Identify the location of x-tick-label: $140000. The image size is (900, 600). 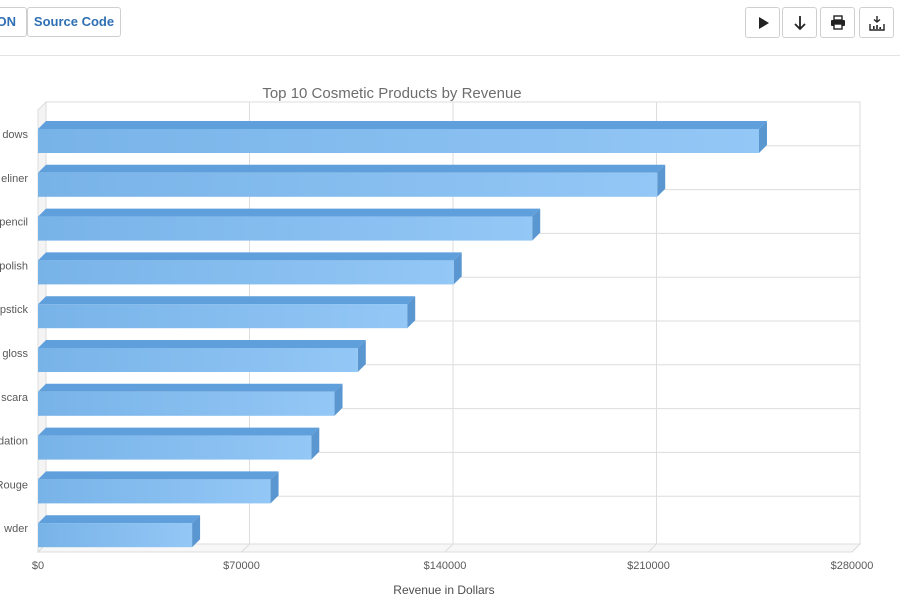
(445, 566).